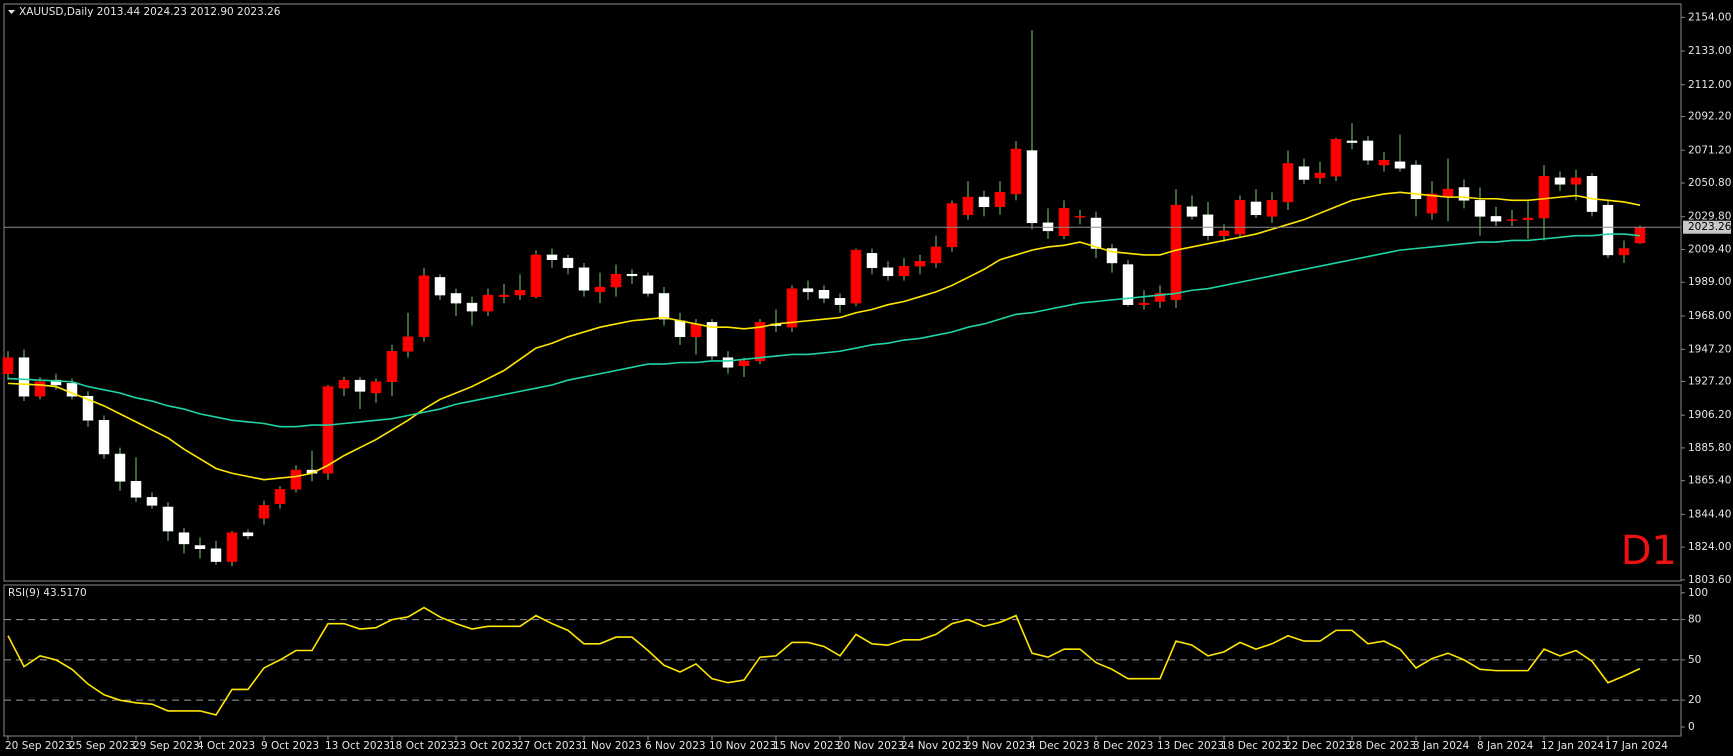  I want to click on y-tick-label: 2112.00, so click(1709, 85).